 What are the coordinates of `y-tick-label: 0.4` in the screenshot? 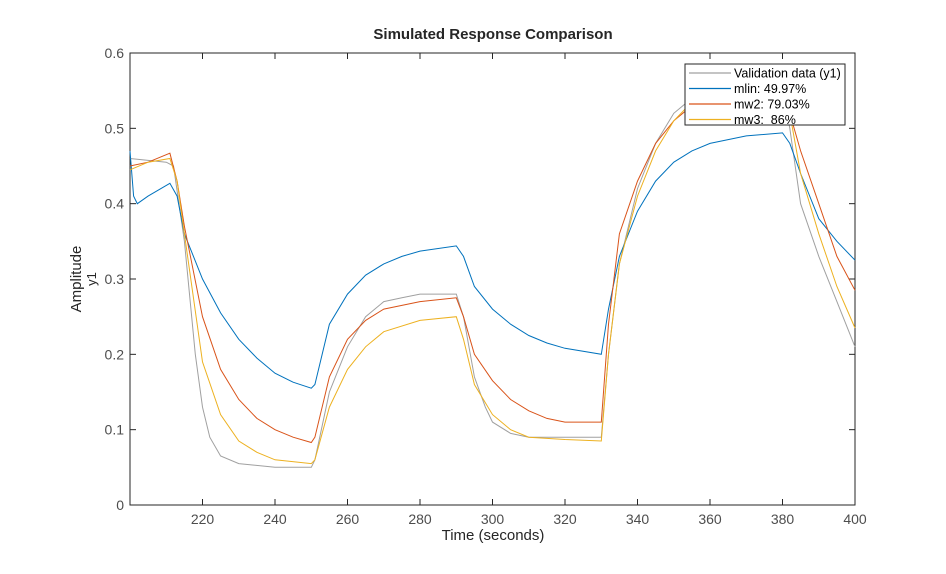 It's located at (115, 204).